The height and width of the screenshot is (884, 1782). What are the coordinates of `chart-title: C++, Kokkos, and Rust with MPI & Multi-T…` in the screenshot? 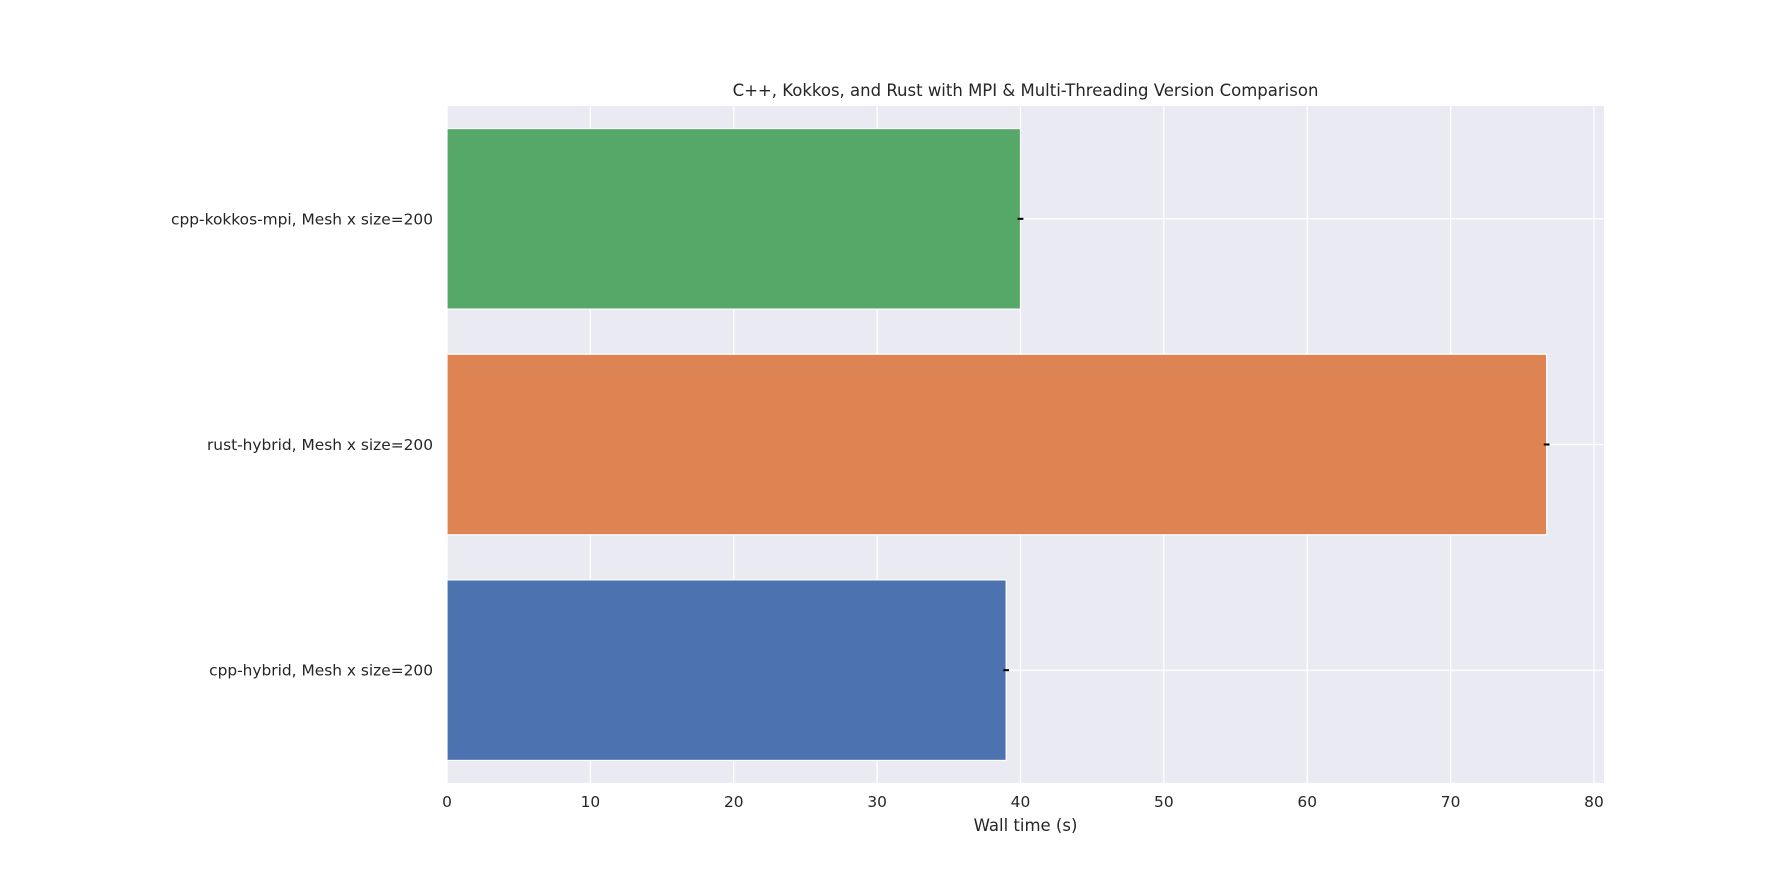 It's located at (1026, 90).